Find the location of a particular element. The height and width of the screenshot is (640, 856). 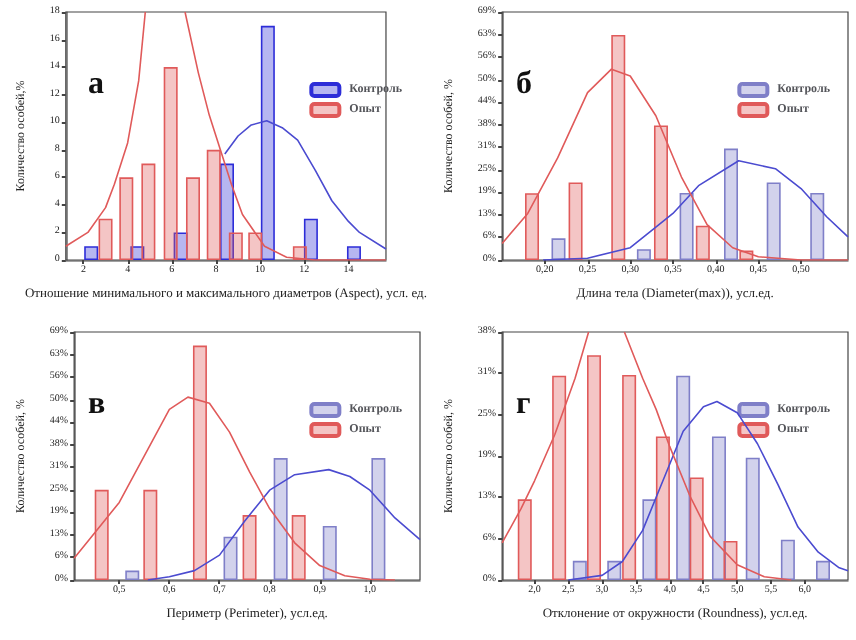

annotation: г is located at coordinates (523, 404).